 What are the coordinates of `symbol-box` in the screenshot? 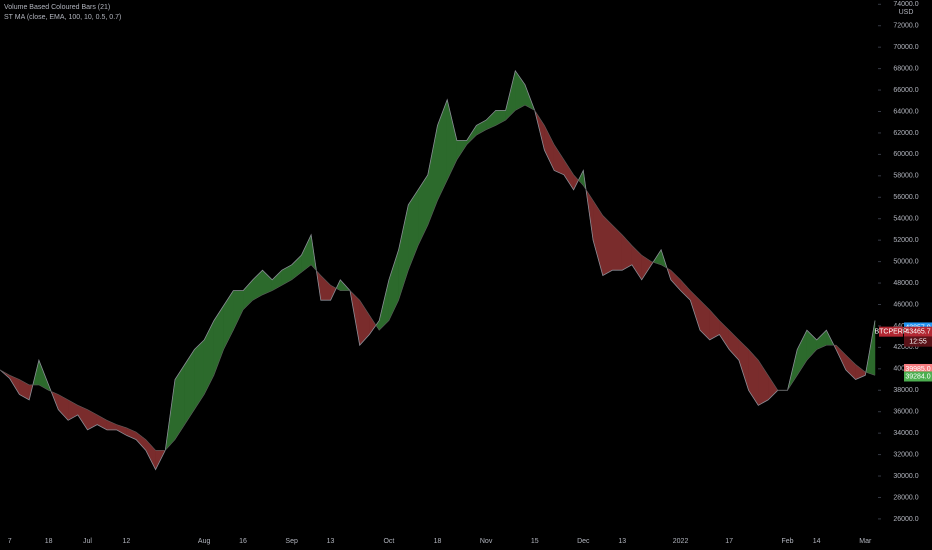 It's located at (891, 331).